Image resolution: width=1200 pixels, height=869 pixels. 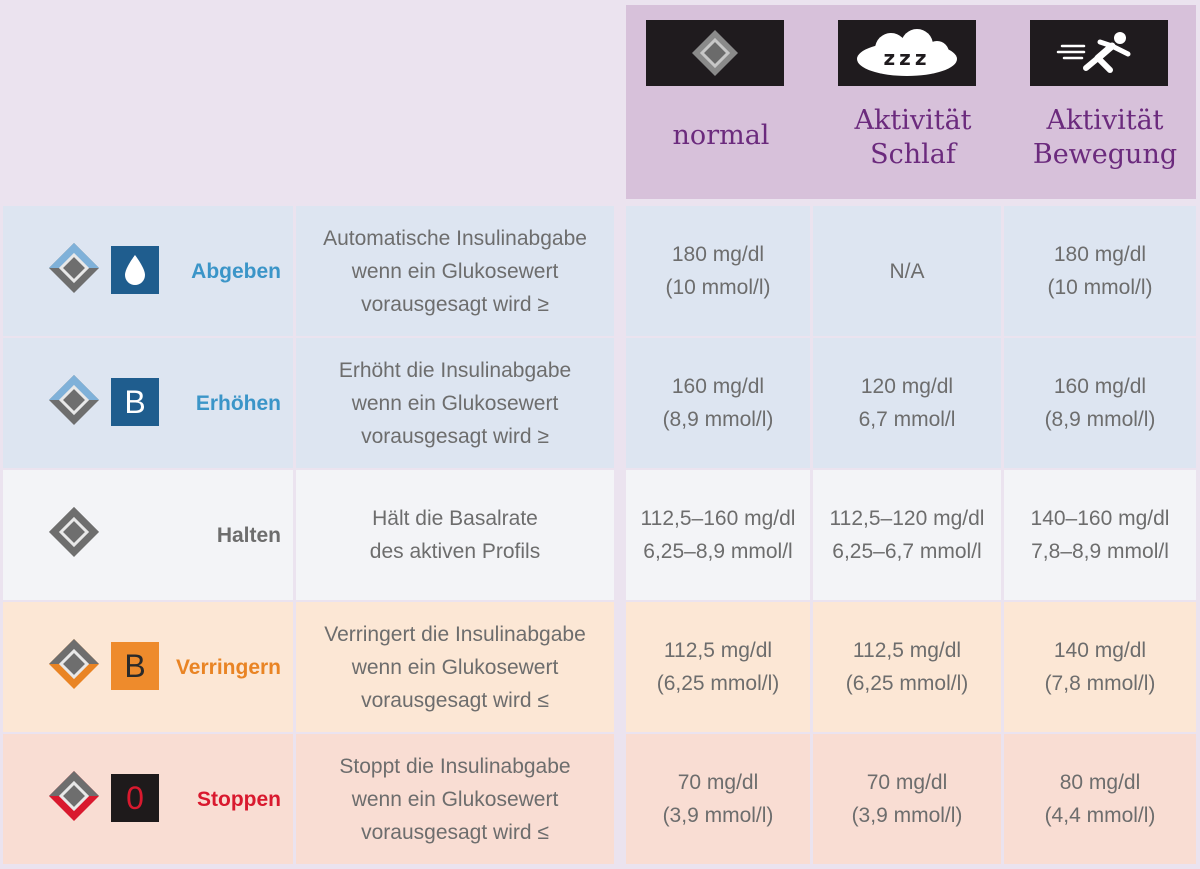 I want to click on threshold-value: 112,5–160 mg/dl 6,25–8,9 mmol/l, so click(x=718, y=535).